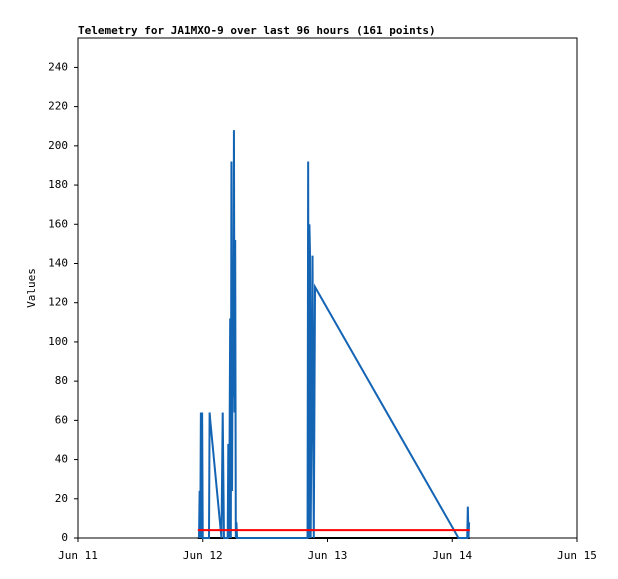  Describe the element at coordinates (61, 419) in the screenshot. I see `y-tick-label: 60` at that location.